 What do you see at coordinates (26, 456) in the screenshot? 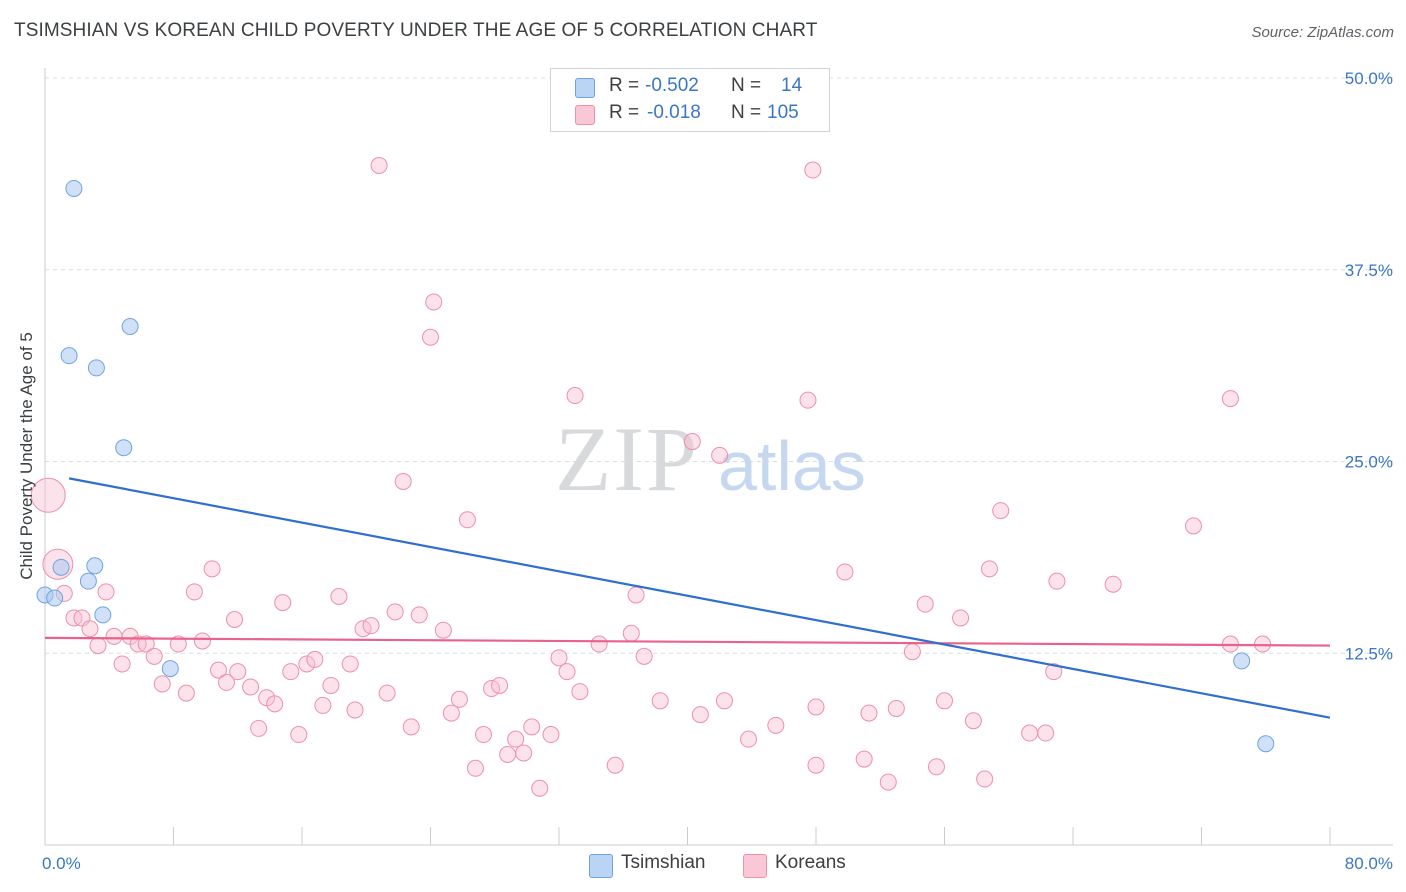
I see `y-axis-label: Child Poverty Under the Age of 5` at bounding box center [26, 456].